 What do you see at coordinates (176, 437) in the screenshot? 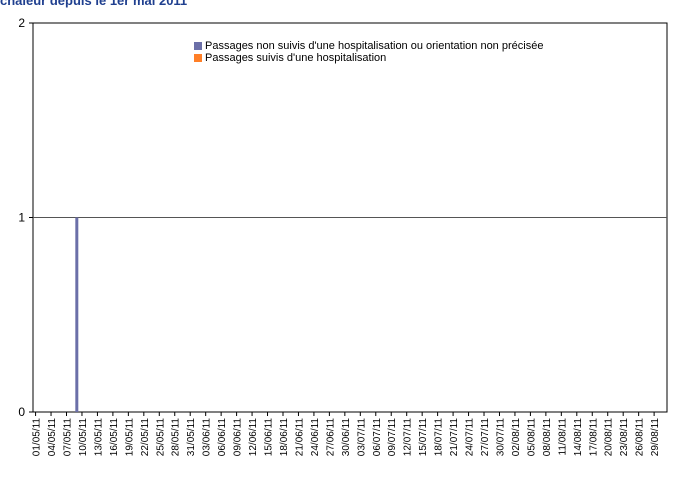
I see `x-tick-label-9: 28/05/11` at bounding box center [176, 437].